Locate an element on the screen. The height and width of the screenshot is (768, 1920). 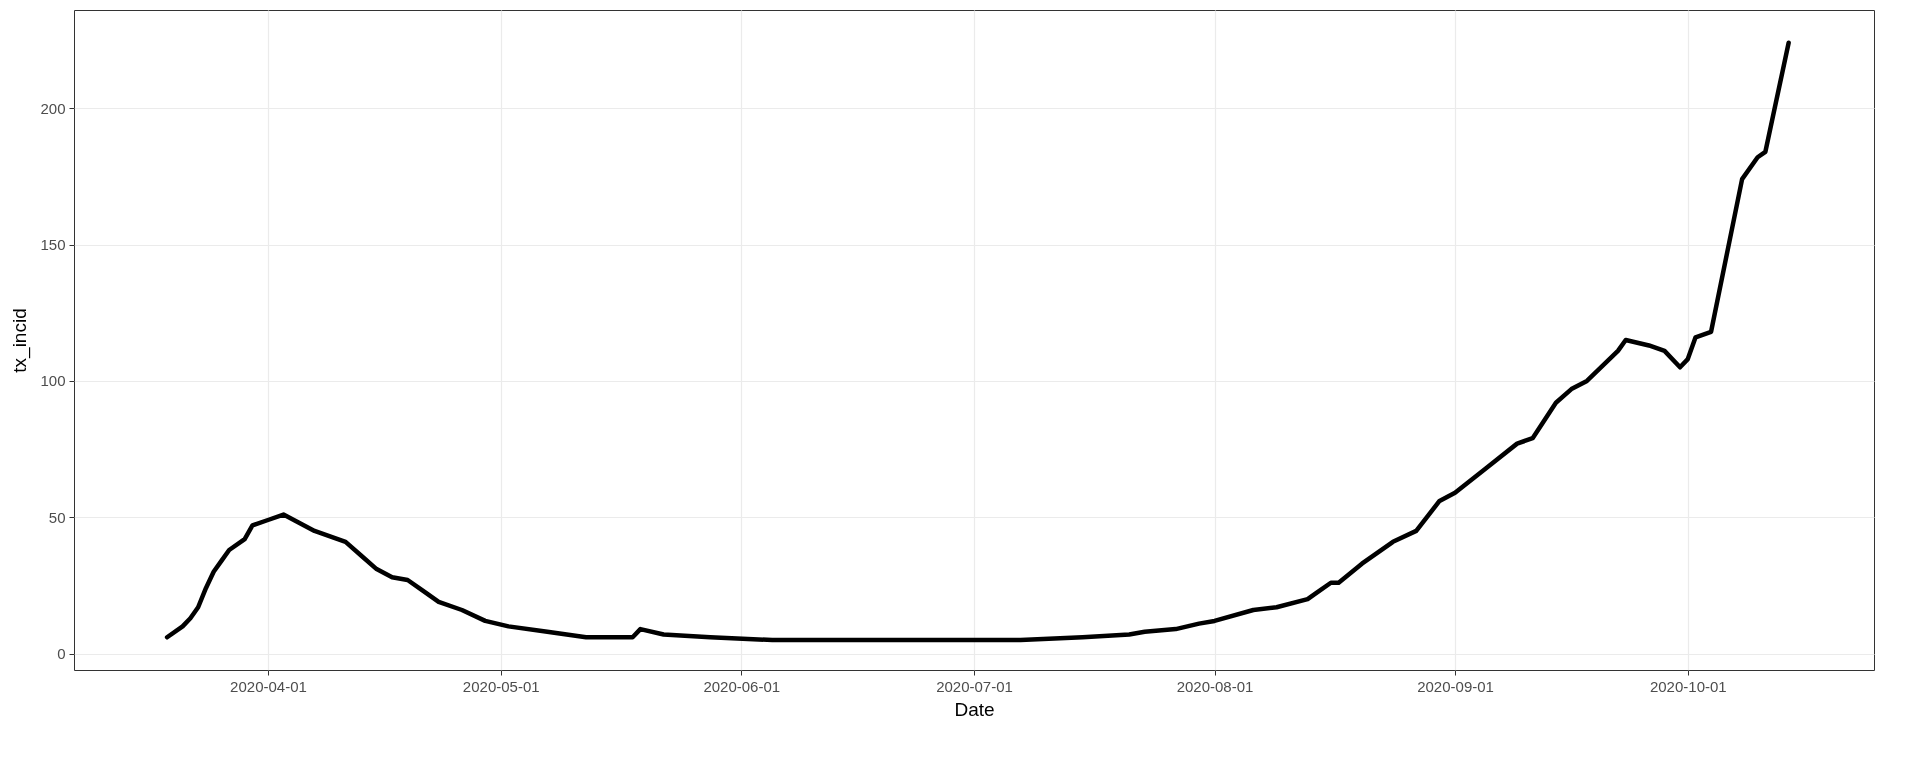
x-tick-label: 2020-04-01 is located at coordinates (268, 686).